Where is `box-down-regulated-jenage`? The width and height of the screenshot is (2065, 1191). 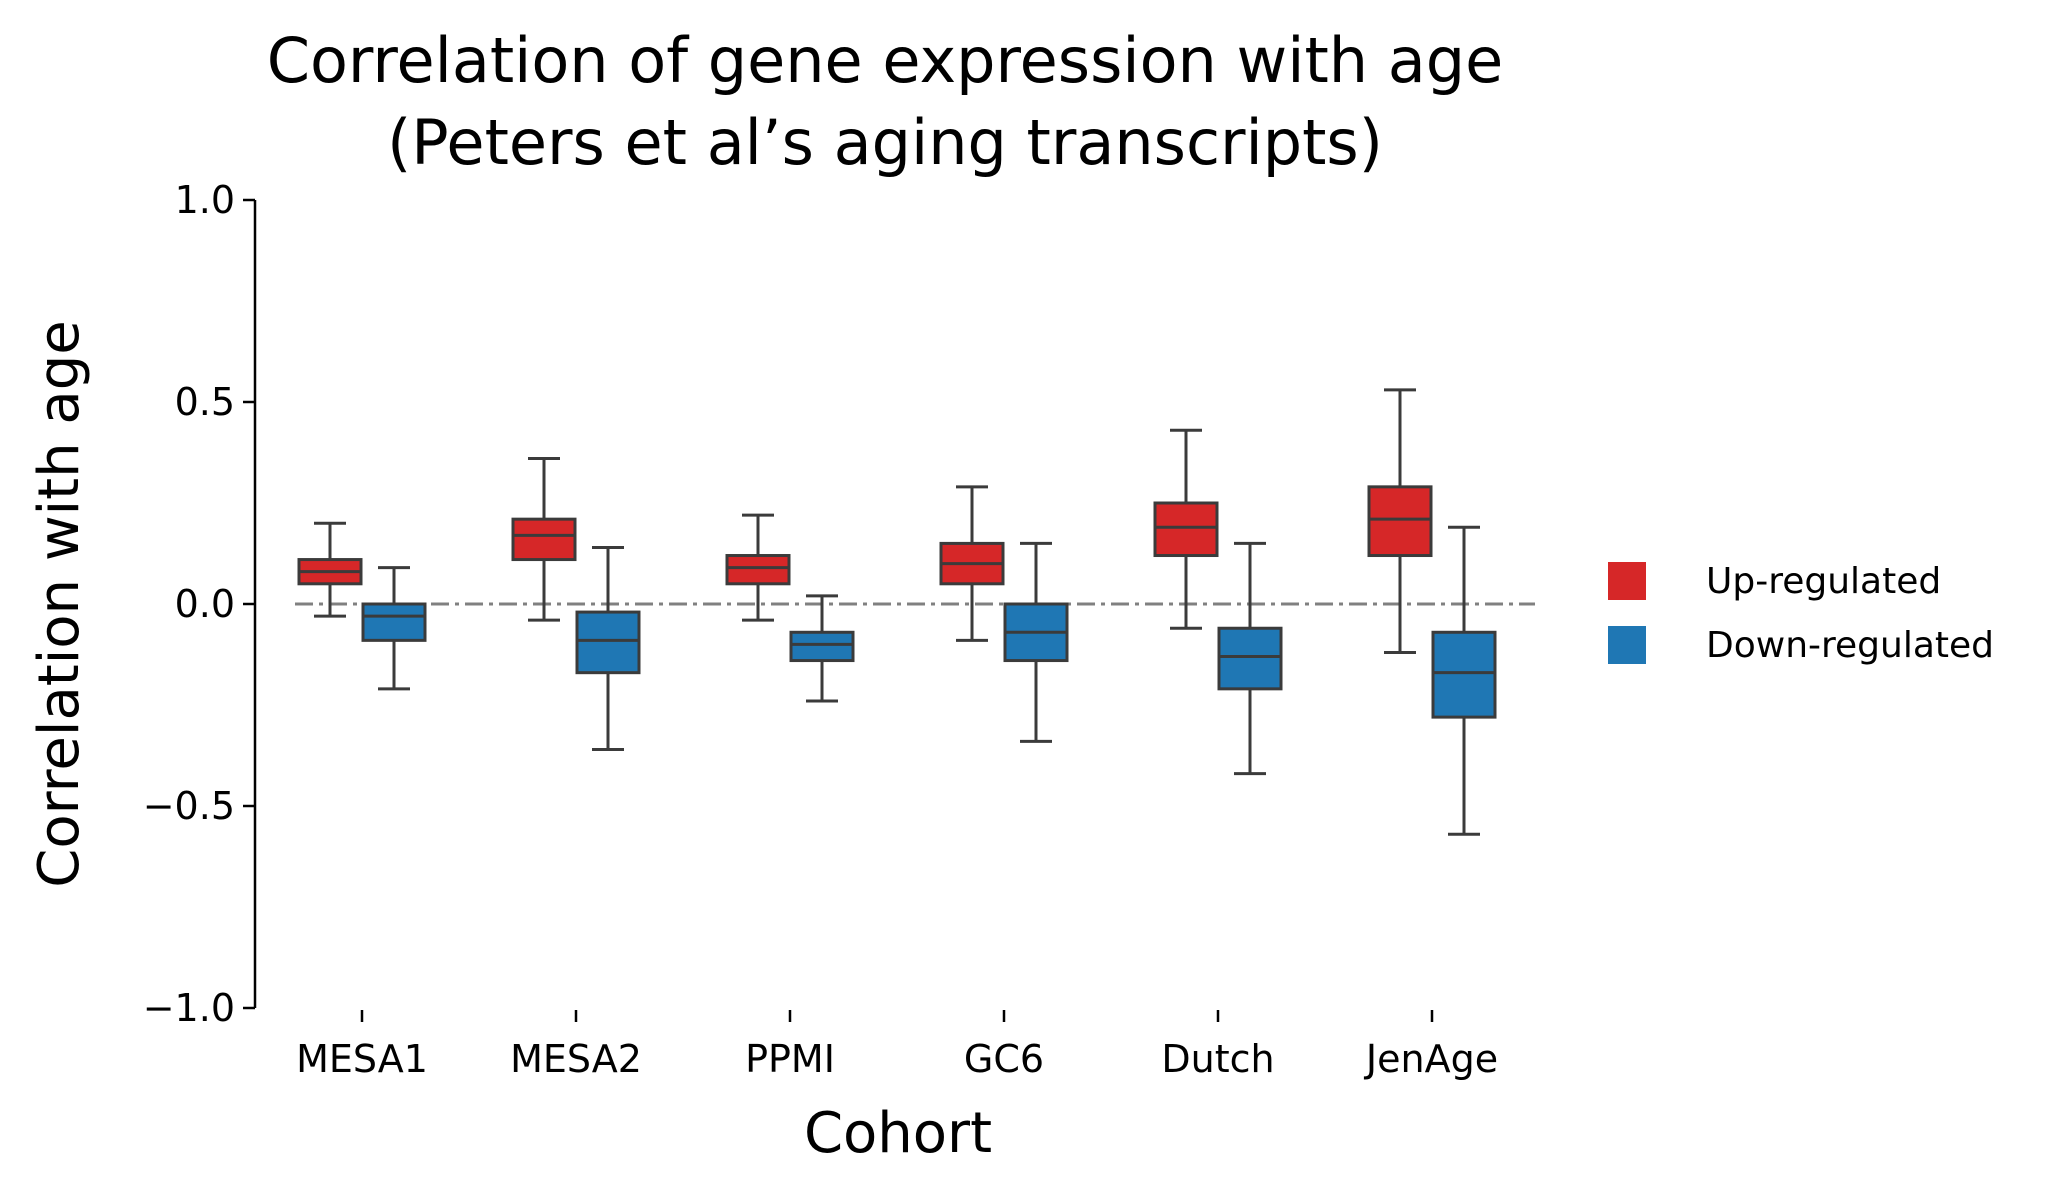 box-down-regulated-jenage is located at coordinates (1464, 680).